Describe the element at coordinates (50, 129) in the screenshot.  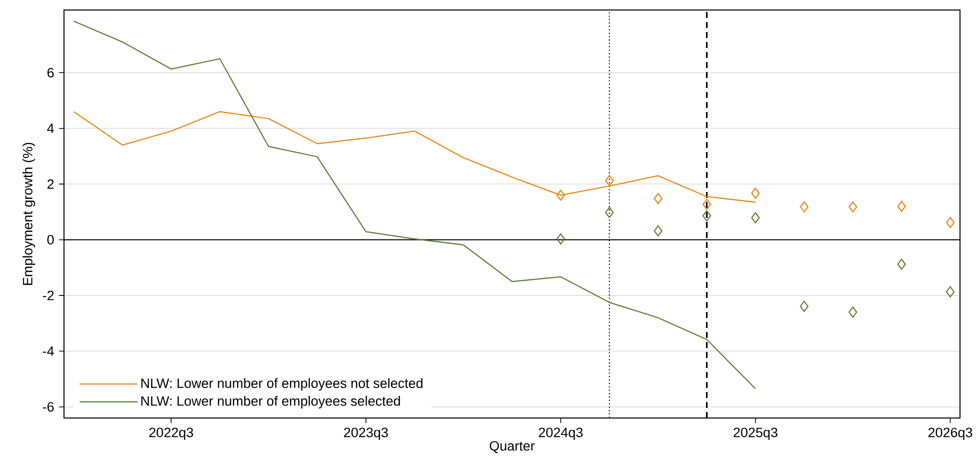
I see `y-tick-label: 4` at that location.